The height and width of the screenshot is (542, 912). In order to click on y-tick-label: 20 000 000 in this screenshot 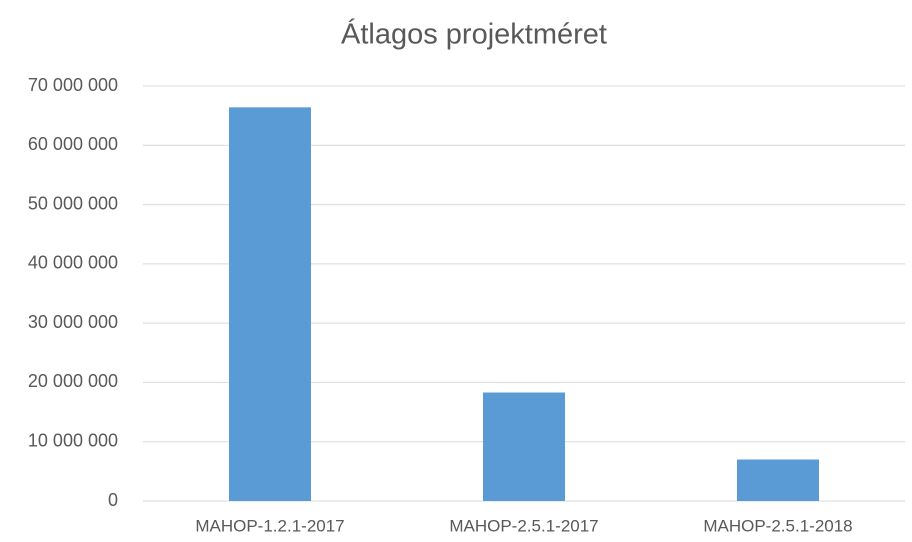, I will do `click(73, 381)`.